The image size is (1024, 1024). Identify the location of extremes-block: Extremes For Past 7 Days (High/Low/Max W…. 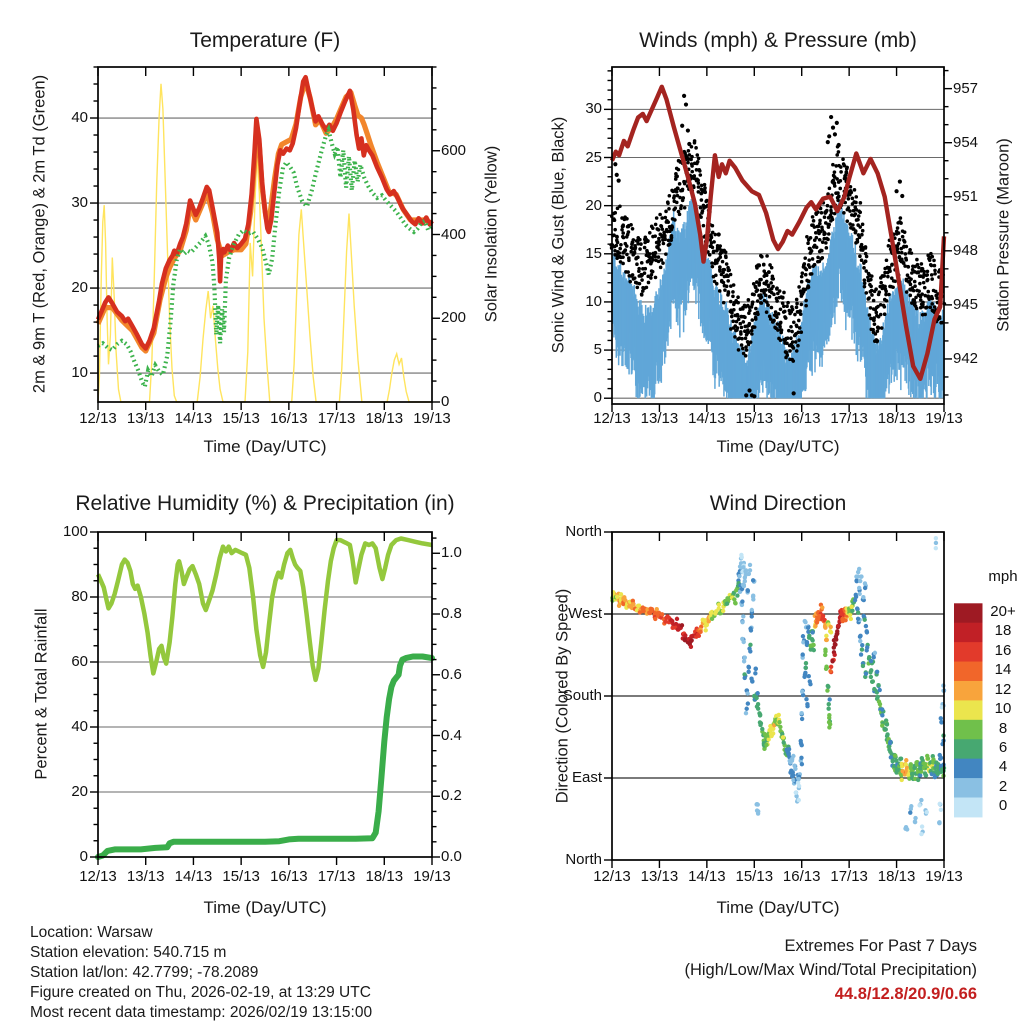
(830, 970).